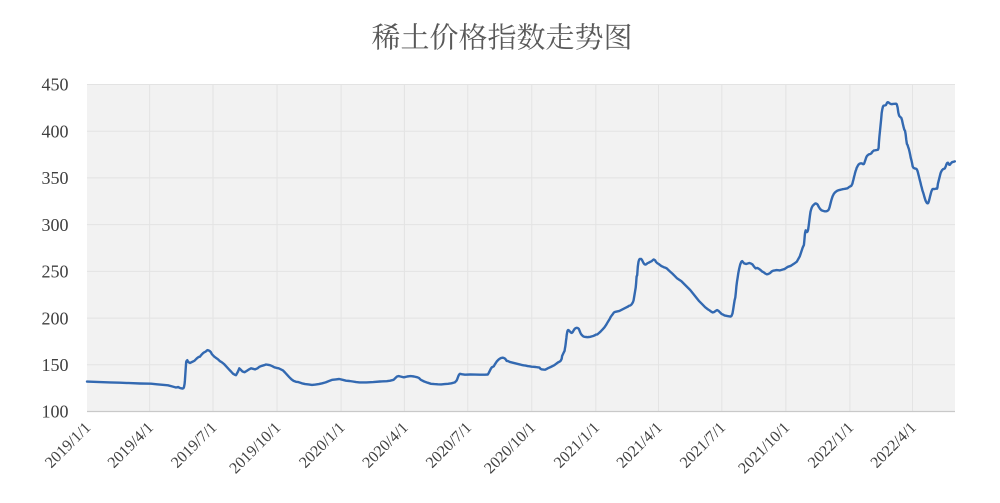 This screenshot has width=1000, height=503. Describe the element at coordinates (55, 412) in the screenshot. I see `svg-text: 100` at that location.